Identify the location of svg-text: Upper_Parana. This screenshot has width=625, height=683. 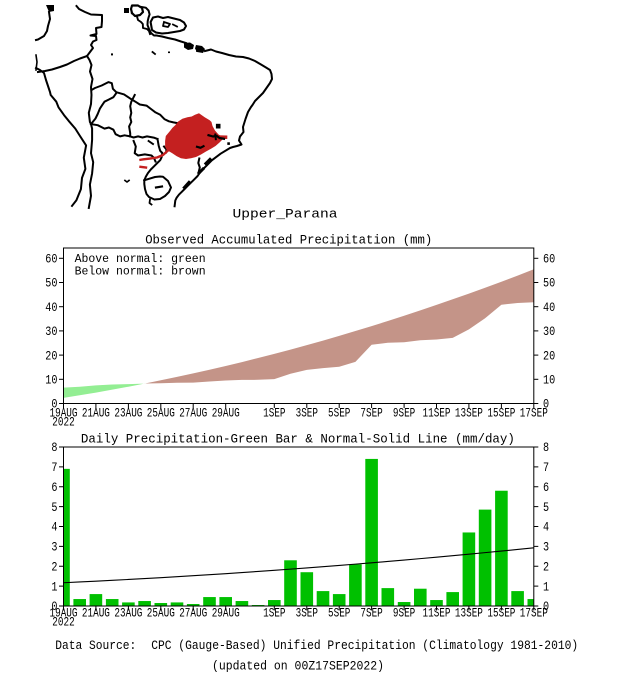
(285, 214).